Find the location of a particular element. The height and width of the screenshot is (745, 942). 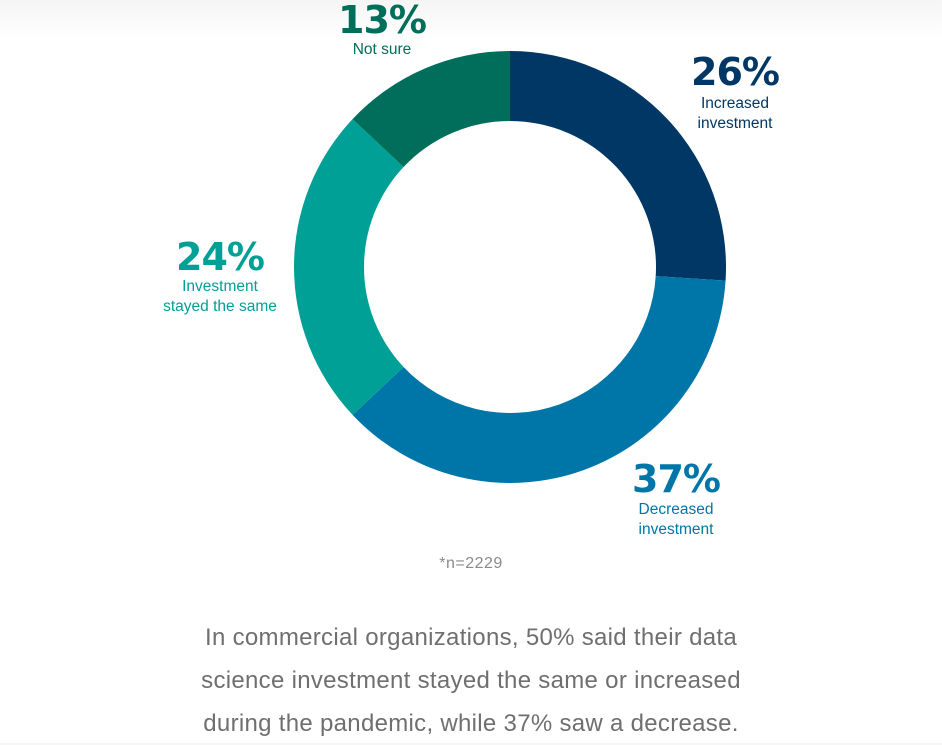

donut-slice-increased is located at coordinates (618, 166).